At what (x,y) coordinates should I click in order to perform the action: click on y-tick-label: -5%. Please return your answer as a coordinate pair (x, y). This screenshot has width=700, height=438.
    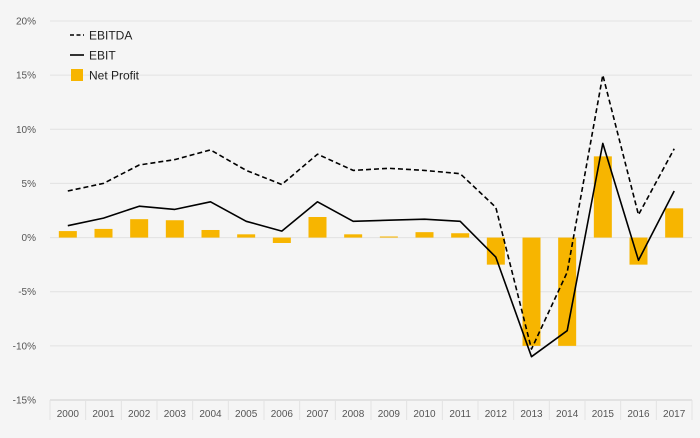
    Looking at the image, I should click on (27, 292).